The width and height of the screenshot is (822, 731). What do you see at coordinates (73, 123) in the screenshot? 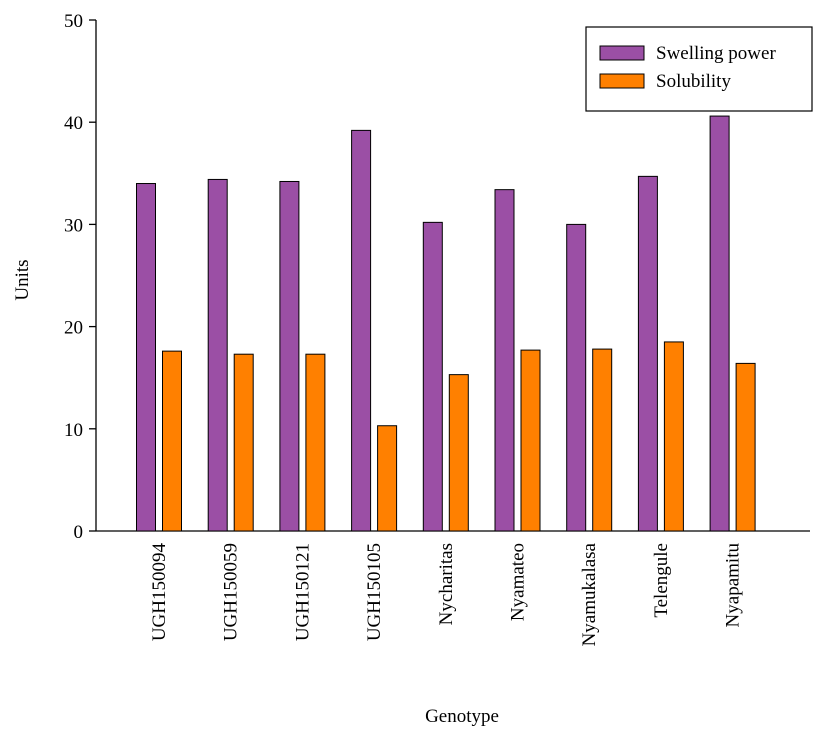
I see `y-tick-label: 40` at bounding box center [73, 123].